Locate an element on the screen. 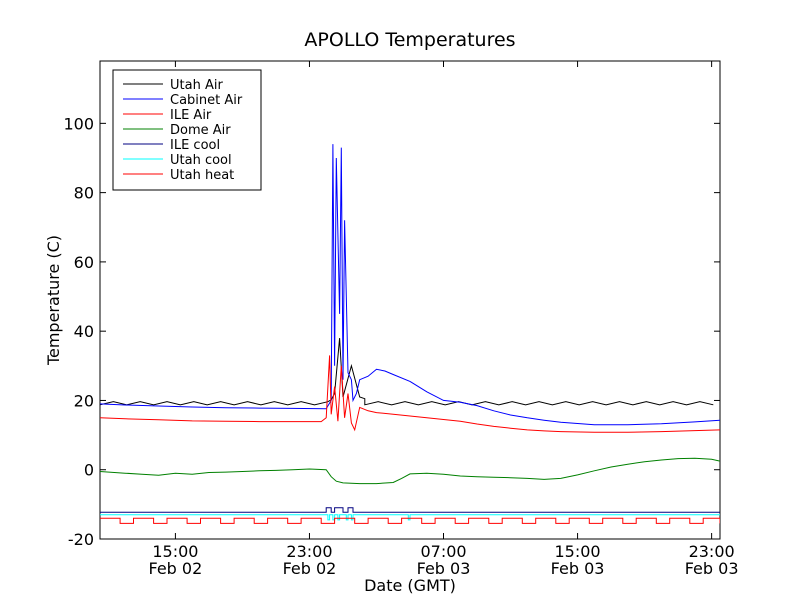 The width and height of the screenshot is (800, 600). y-tick-label: 0 is located at coordinates (89, 470).